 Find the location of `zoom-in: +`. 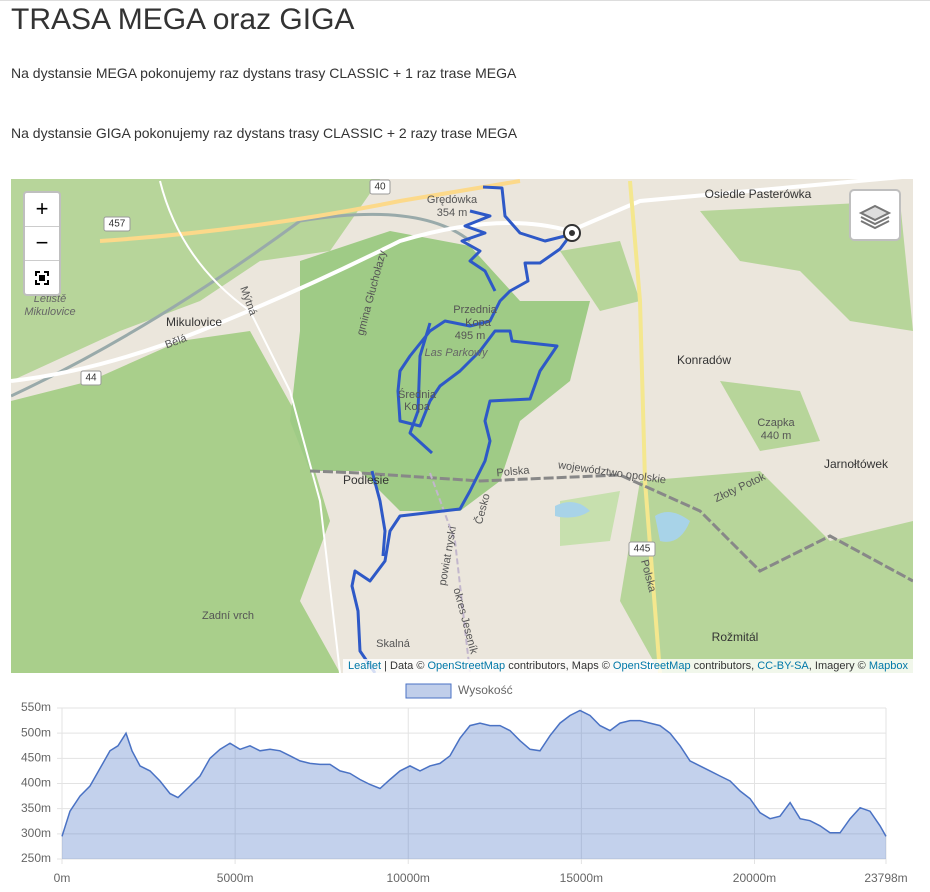

zoom-in: + is located at coordinates (42, 210).